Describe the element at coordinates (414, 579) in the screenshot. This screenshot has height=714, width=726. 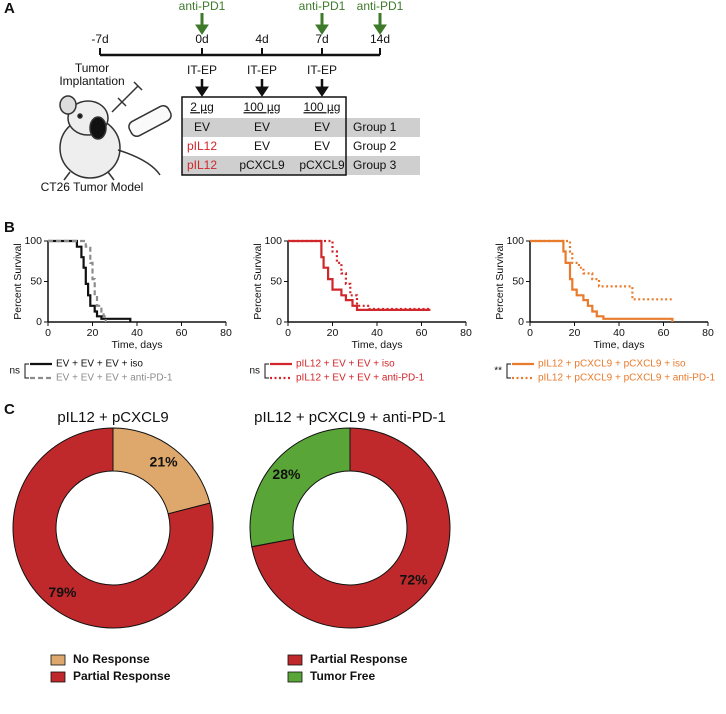
I see `data-label: 72%` at that location.